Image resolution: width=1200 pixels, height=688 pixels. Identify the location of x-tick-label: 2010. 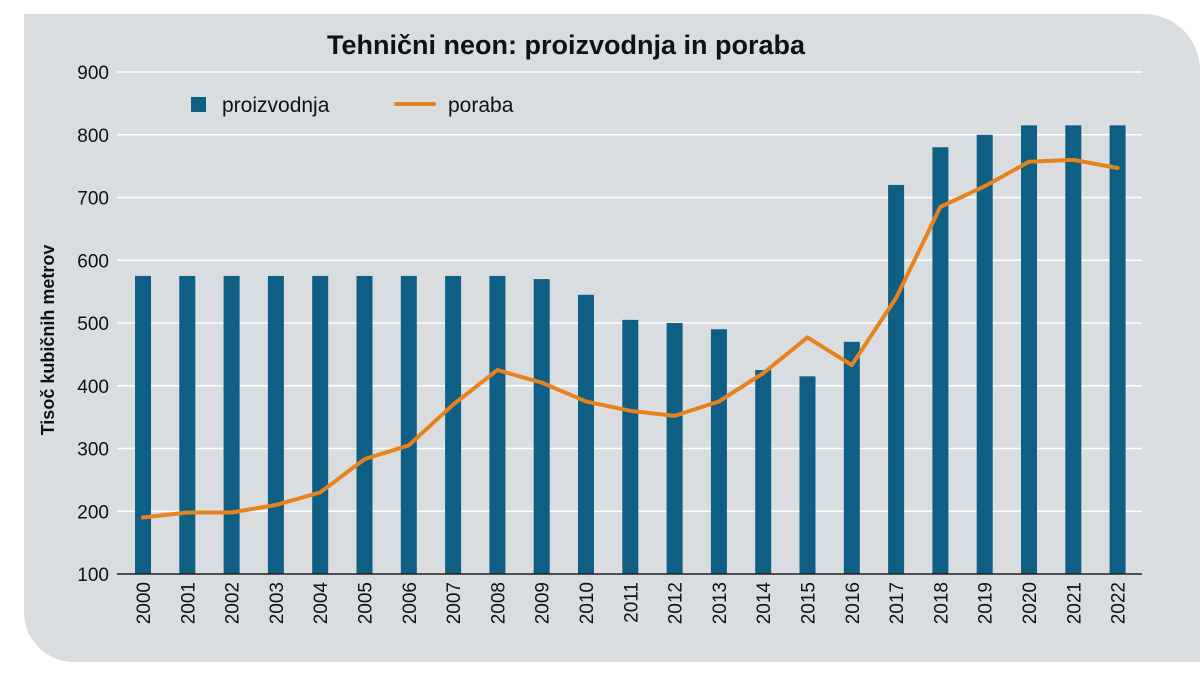
(587, 603).